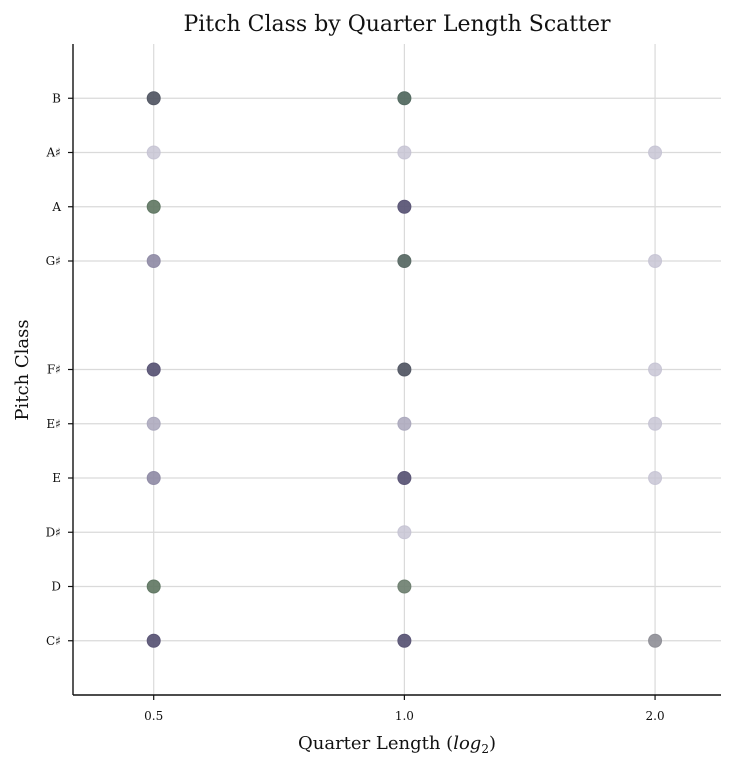 The width and height of the screenshot is (739, 770). Describe the element at coordinates (655, 716) in the screenshot. I see `x-tick-label: 2.0` at that location.